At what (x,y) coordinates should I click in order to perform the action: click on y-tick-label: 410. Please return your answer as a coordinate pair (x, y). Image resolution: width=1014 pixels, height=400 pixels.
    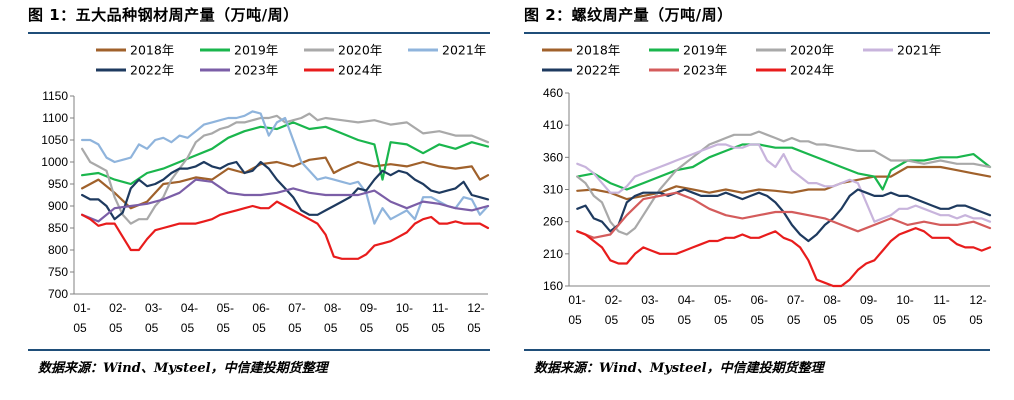
    Looking at the image, I should click on (553, 125).